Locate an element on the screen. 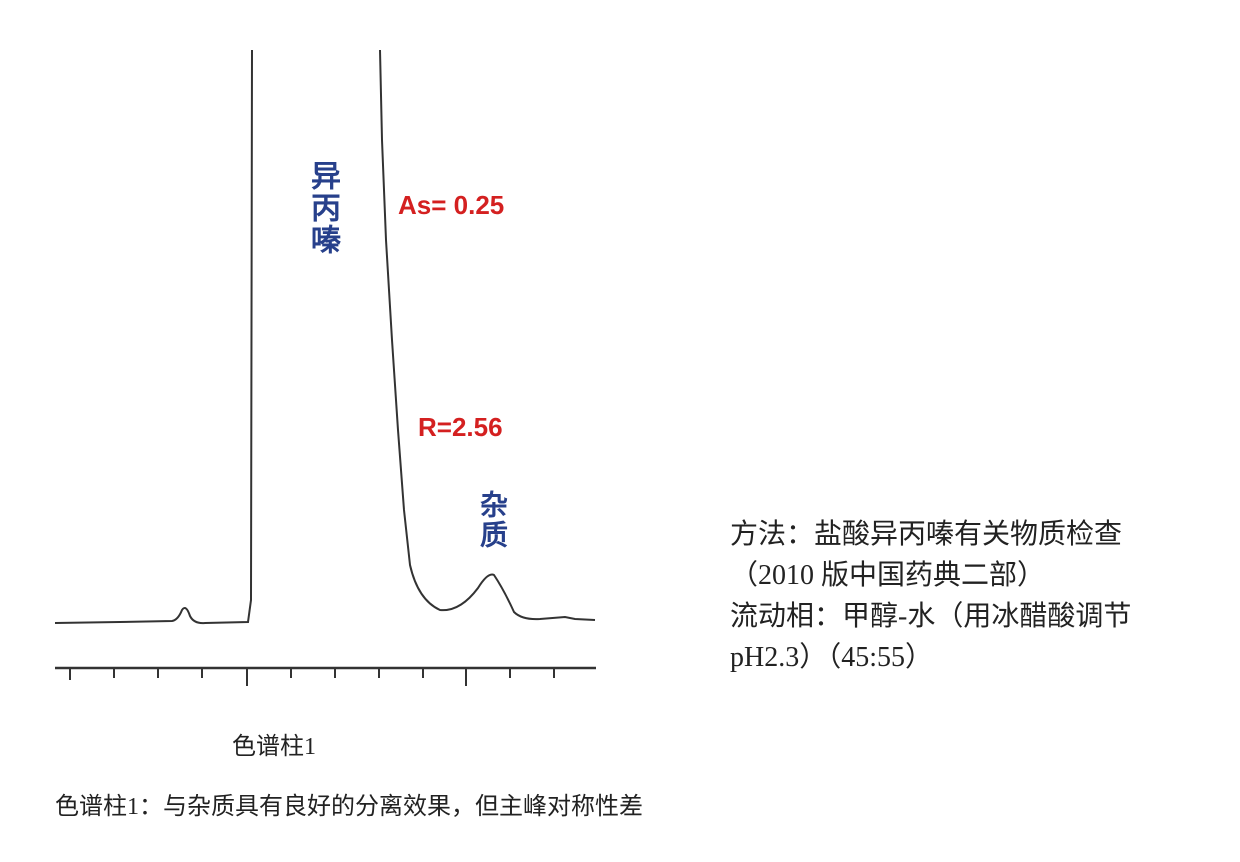  resolution: R=2.56 is located at coordinates (460, 427).